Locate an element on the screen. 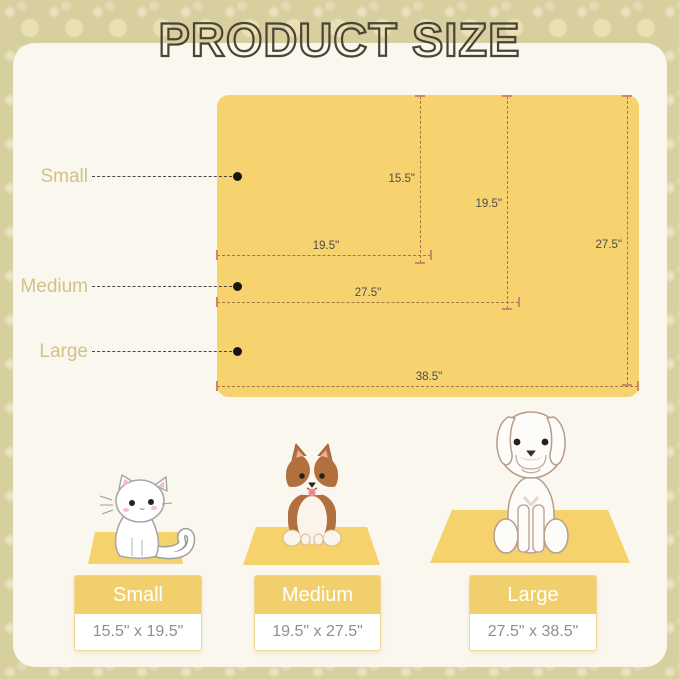  size-card-medium-dimensions: 19.5" x 27.5" is located at coordinates (317, 632).